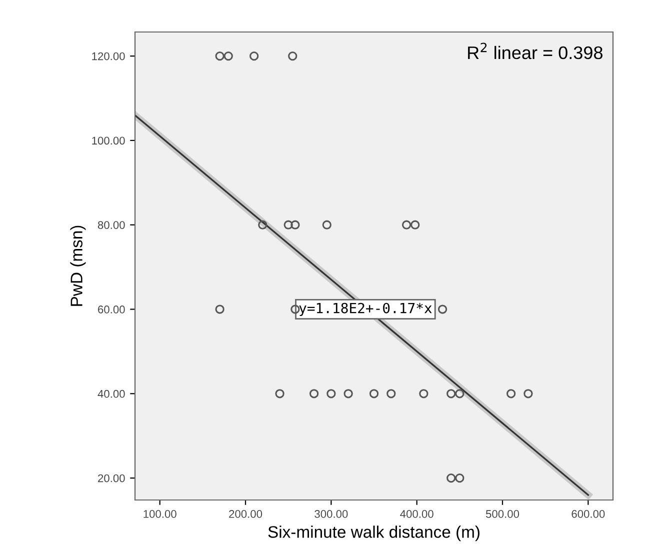  What do you see at coordinates (78, 266) in the screenshot?
I see `y-axis-title: PwD (msn)` at bounding box center [78, 266].